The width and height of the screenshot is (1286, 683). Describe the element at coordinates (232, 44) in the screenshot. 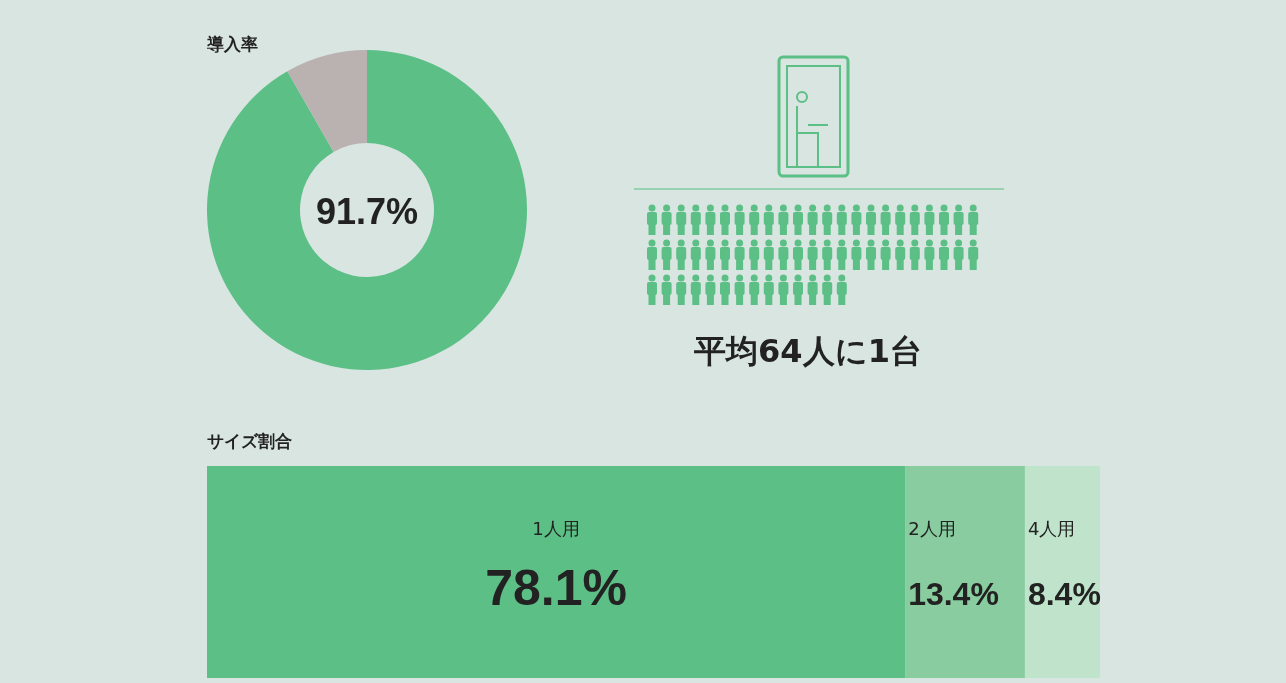

I see `chart-title: 導入率` at that location.